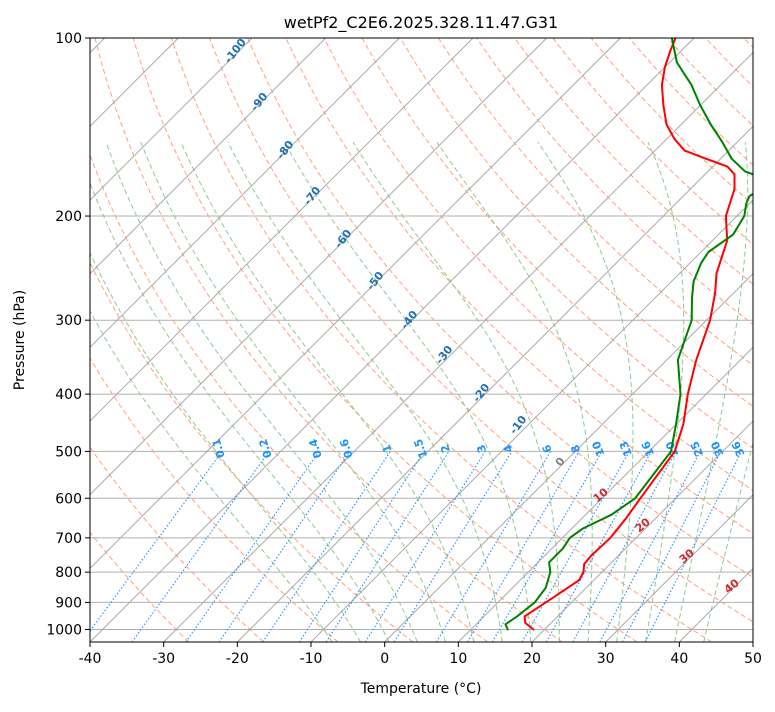 The width and height of the screenshot is (775, 712). I want to click on y-tick-label: 500, so click(68, 452).